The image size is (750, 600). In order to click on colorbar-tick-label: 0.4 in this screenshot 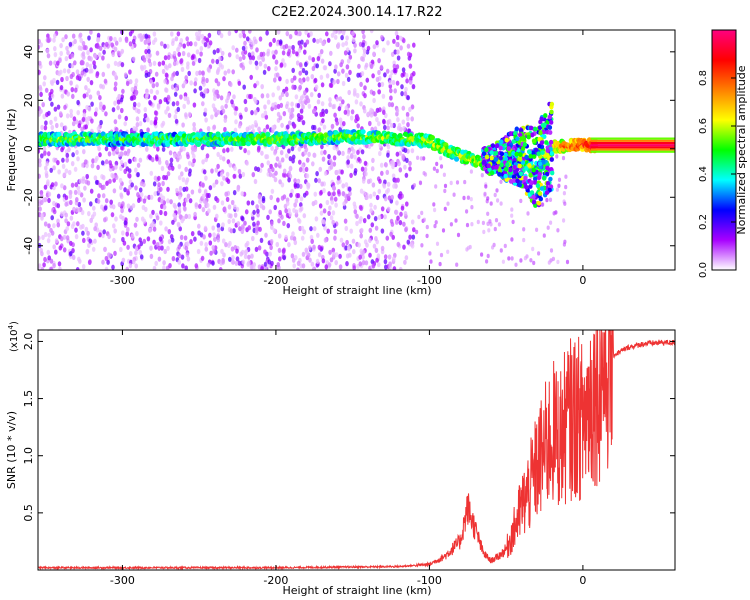, I will do `click(703, 174)`.